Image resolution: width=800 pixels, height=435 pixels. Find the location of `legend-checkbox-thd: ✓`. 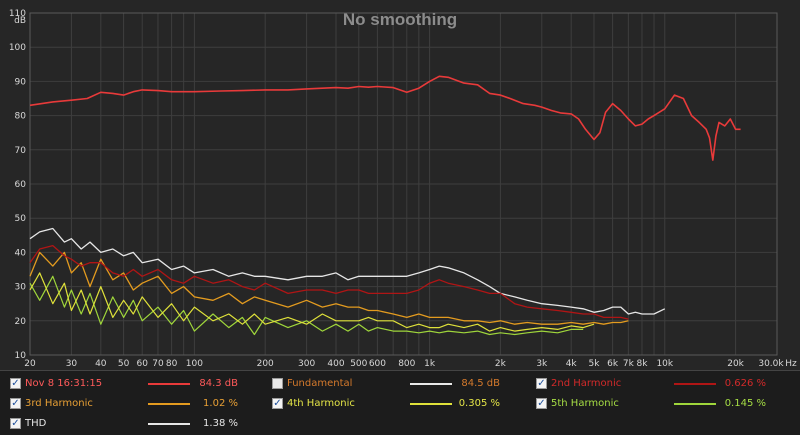

legend-checkbox-thd: ✓ is located at coordinates (15, 423).